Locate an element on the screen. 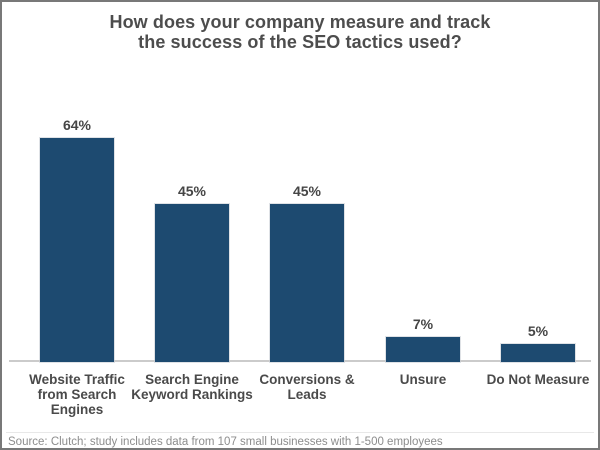 This screenshot has width=600, height=450. bar-category-label-2: Search Engine Keyword Rankings is located at coordinates (192, 387).